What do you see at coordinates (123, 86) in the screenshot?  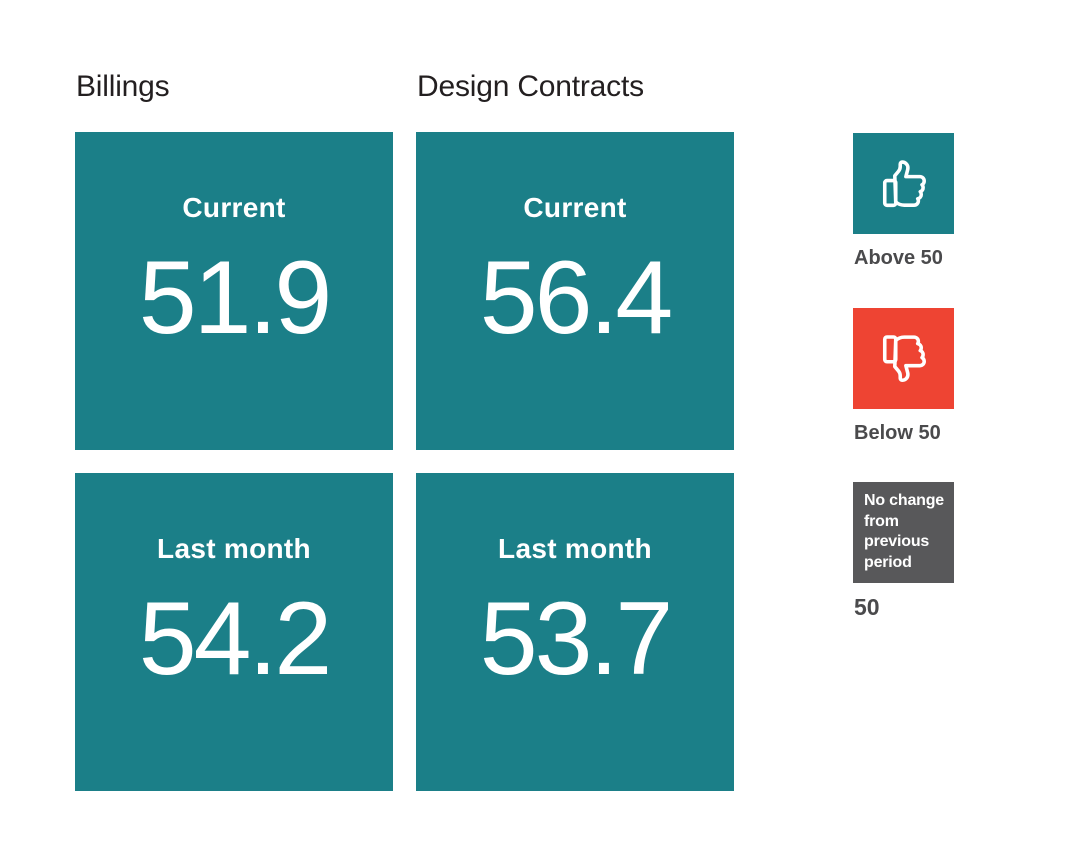 I see `column-title-billings: Billings` at bounding box center [123, 86].